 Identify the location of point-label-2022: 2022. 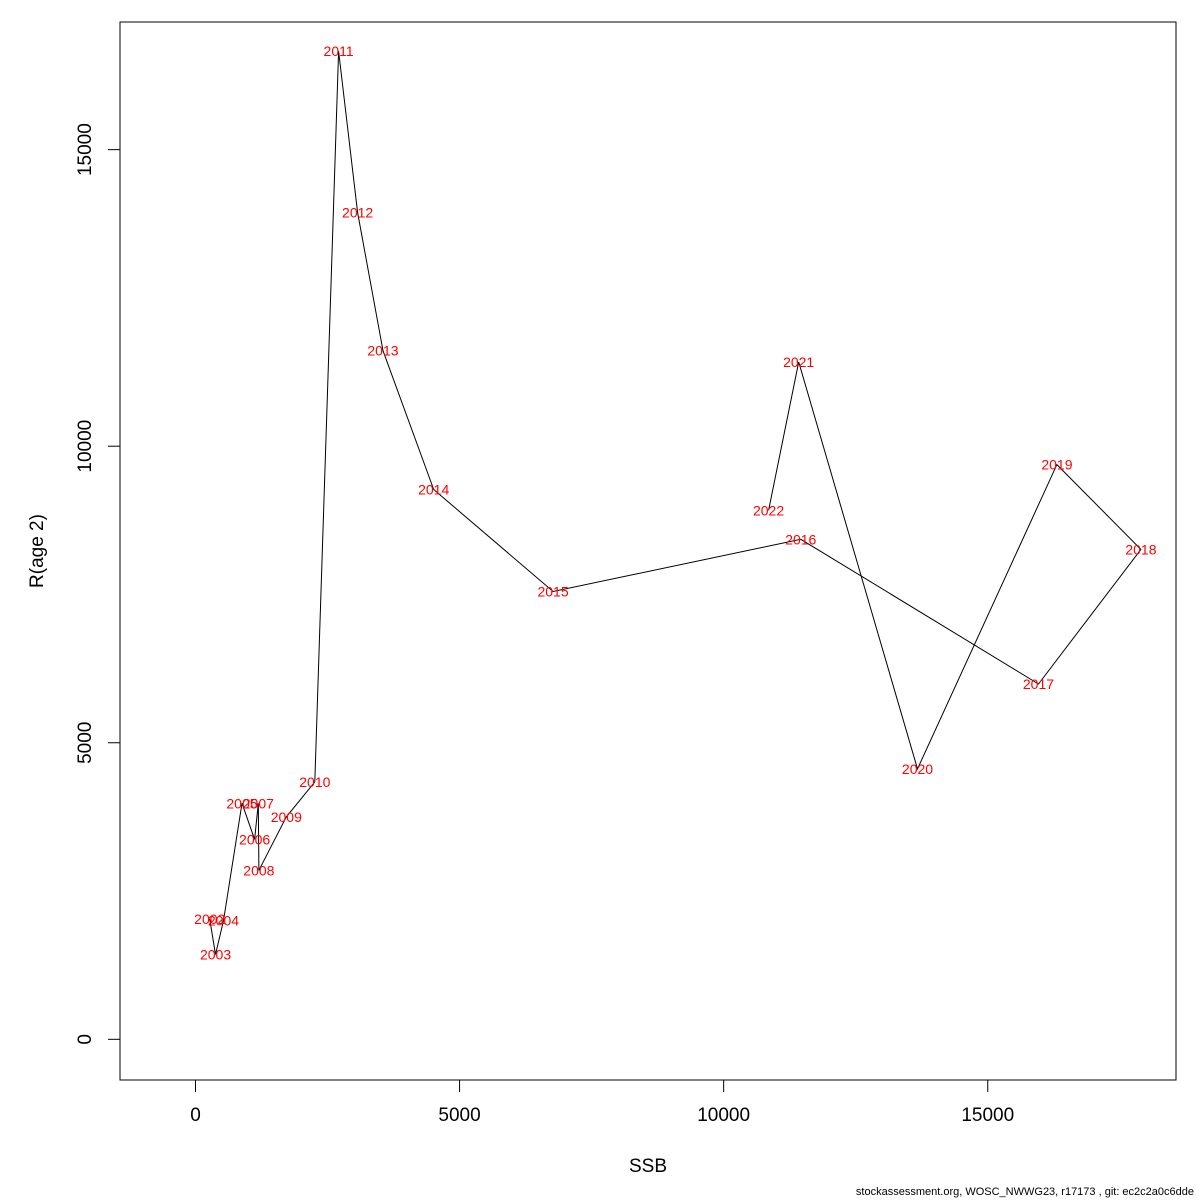
(768, 510).